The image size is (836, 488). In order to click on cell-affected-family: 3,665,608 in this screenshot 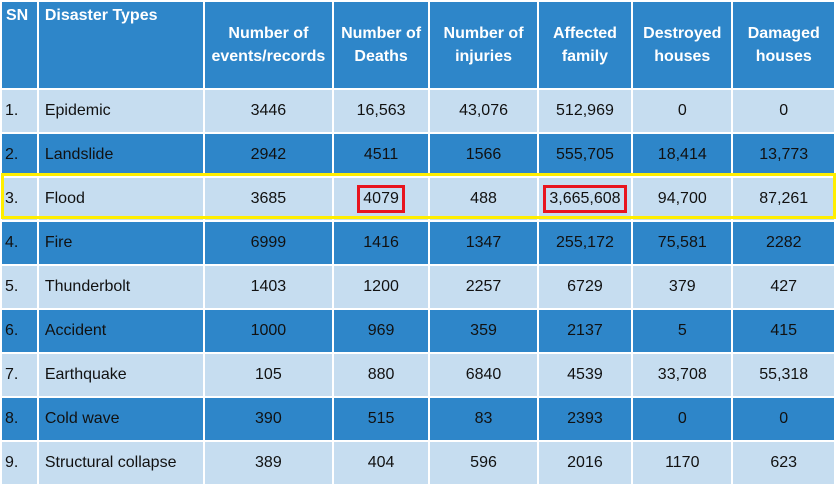, I will do `click(585, 199)`.